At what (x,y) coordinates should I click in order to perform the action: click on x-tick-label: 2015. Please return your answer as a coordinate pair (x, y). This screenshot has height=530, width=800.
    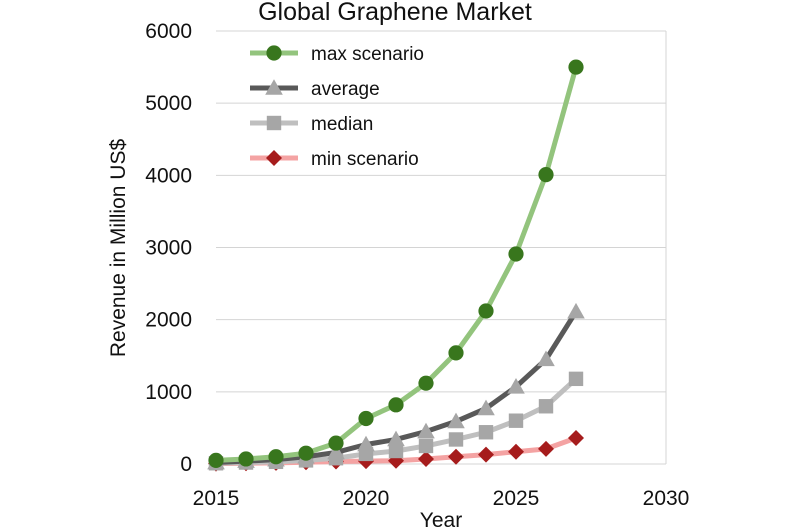
    Looking at the image, I should click on (216, 498).